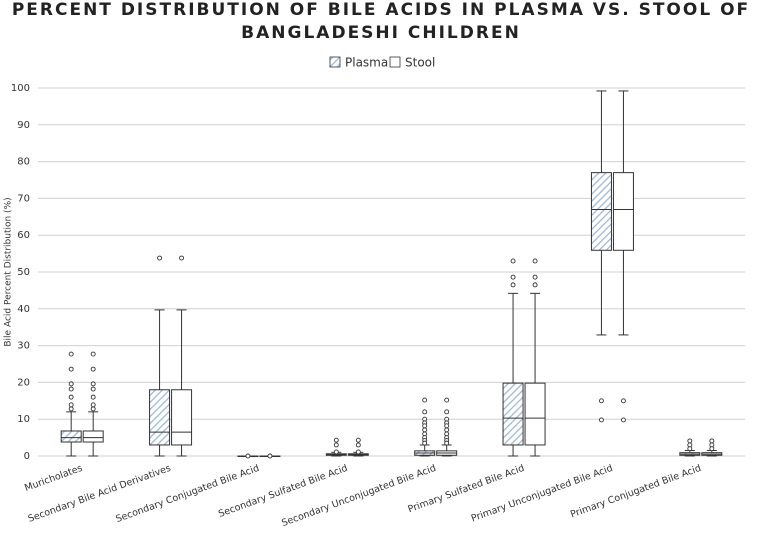 This screenshot has height=544, width=763. Describe the element at coordinates (23, 272) in the screenshot. I see `y-tick-label: 50` at that location.